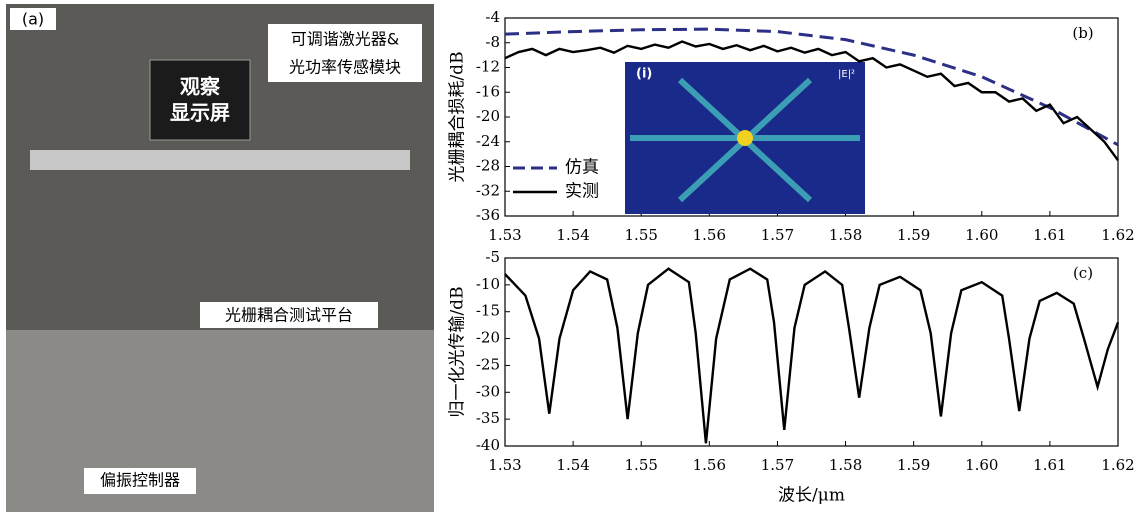  I want to click on y-tick-label: -24, so click(488, 141).